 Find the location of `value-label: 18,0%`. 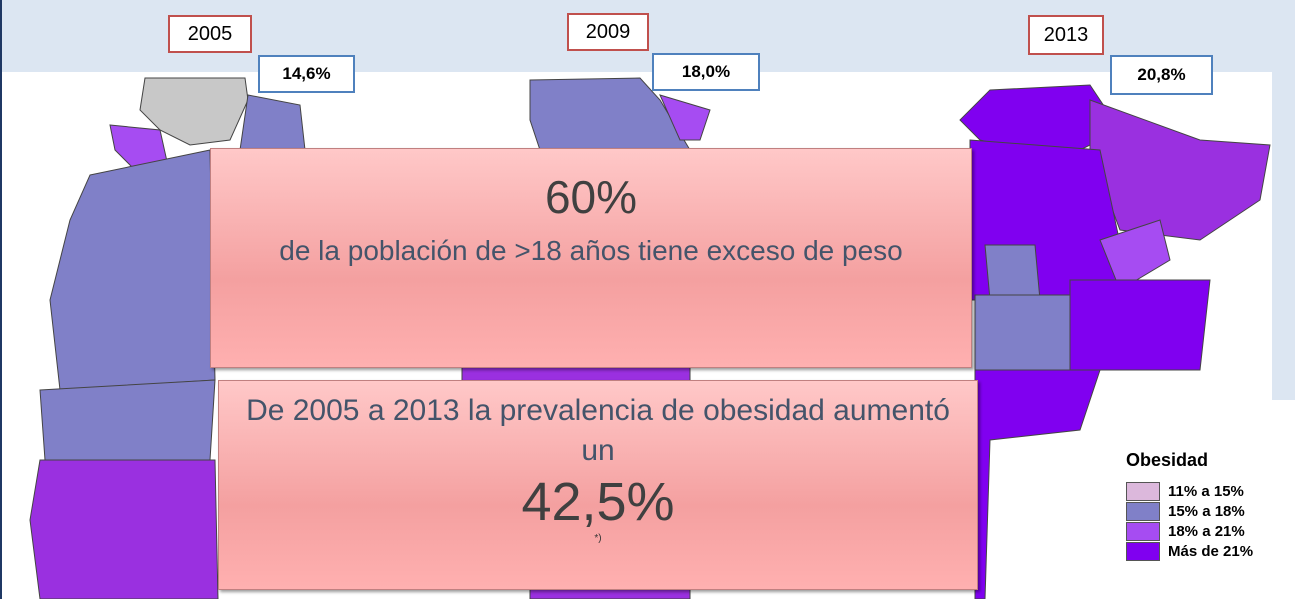

value-label: 18,0% is located at coordinates (706, 72).